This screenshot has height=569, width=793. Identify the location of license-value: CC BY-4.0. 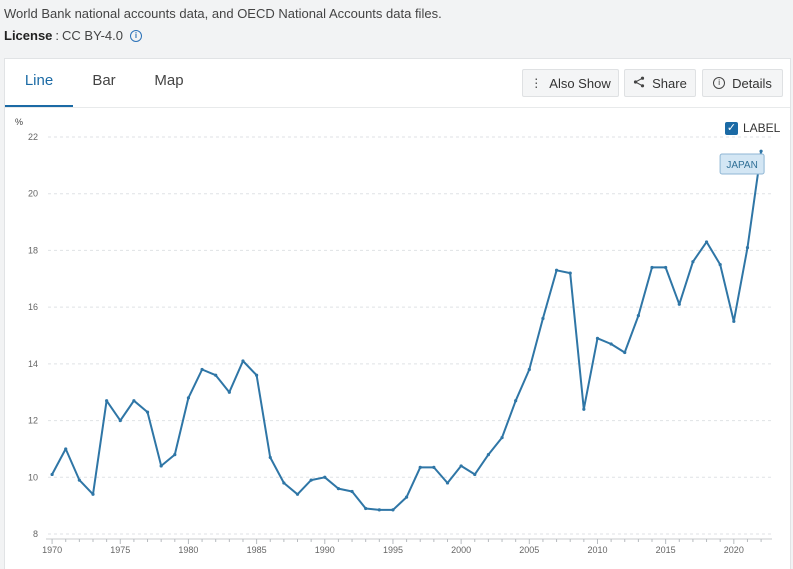
(92, 35).